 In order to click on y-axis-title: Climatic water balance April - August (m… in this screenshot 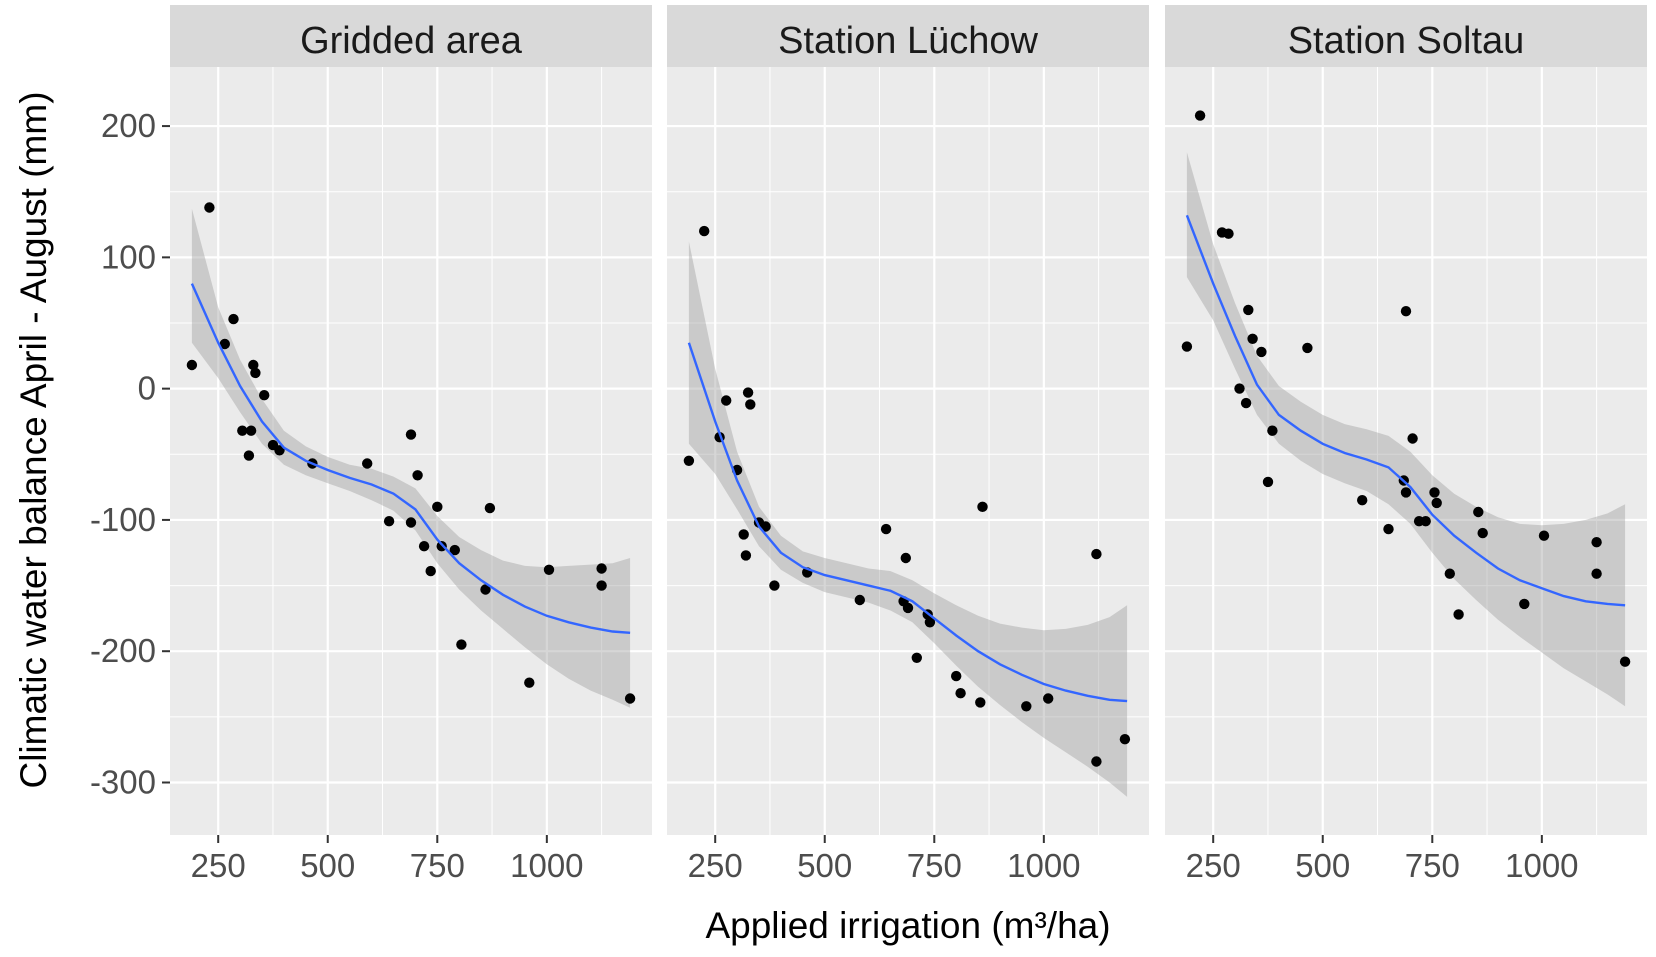, I will do `click(33, 439)`.